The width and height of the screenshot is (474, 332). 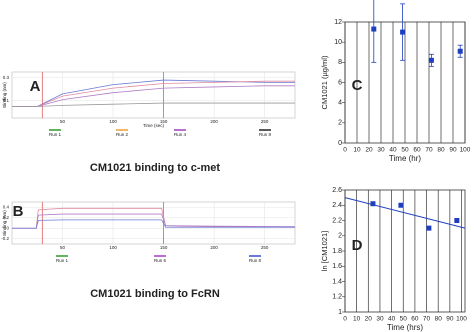 I want to click on y-axis-label: ln [CM1021], so click(x=324, y=251).